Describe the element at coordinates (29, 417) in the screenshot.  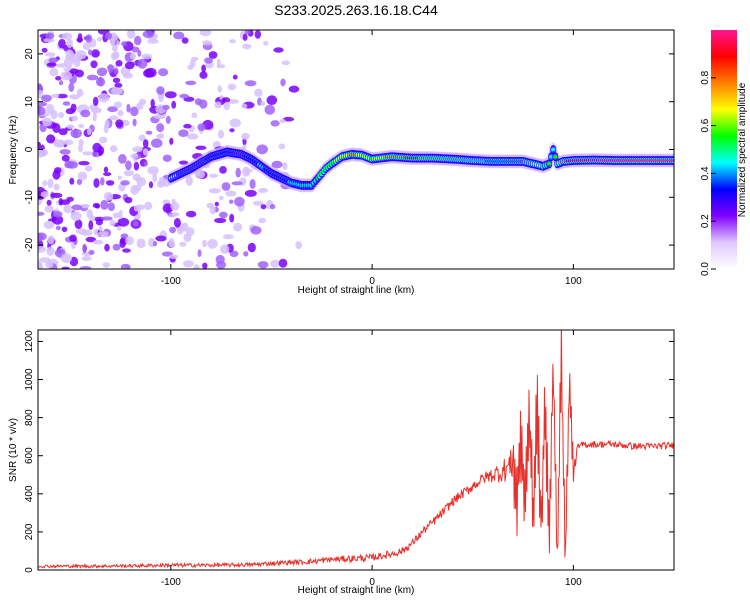
I see `y-tick-label: 800` at that location.